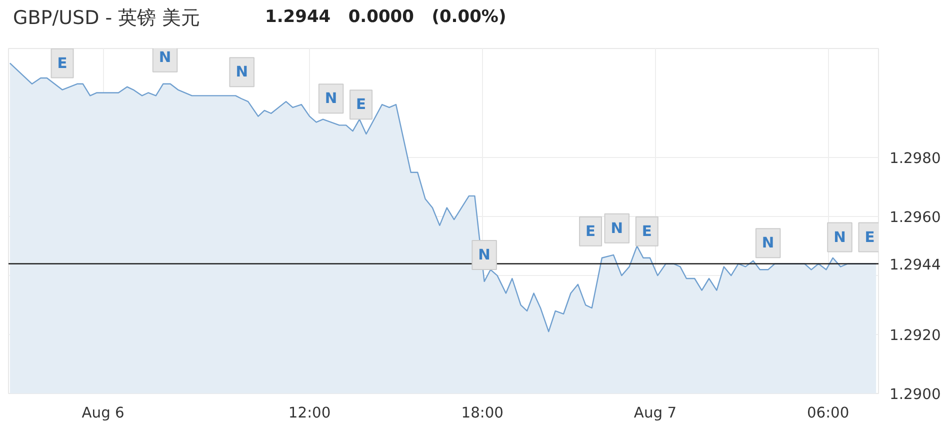 The image size is (948, 441). I want to click on chart-title: GBP/USD - 英镑 美元, so click(106, 18).